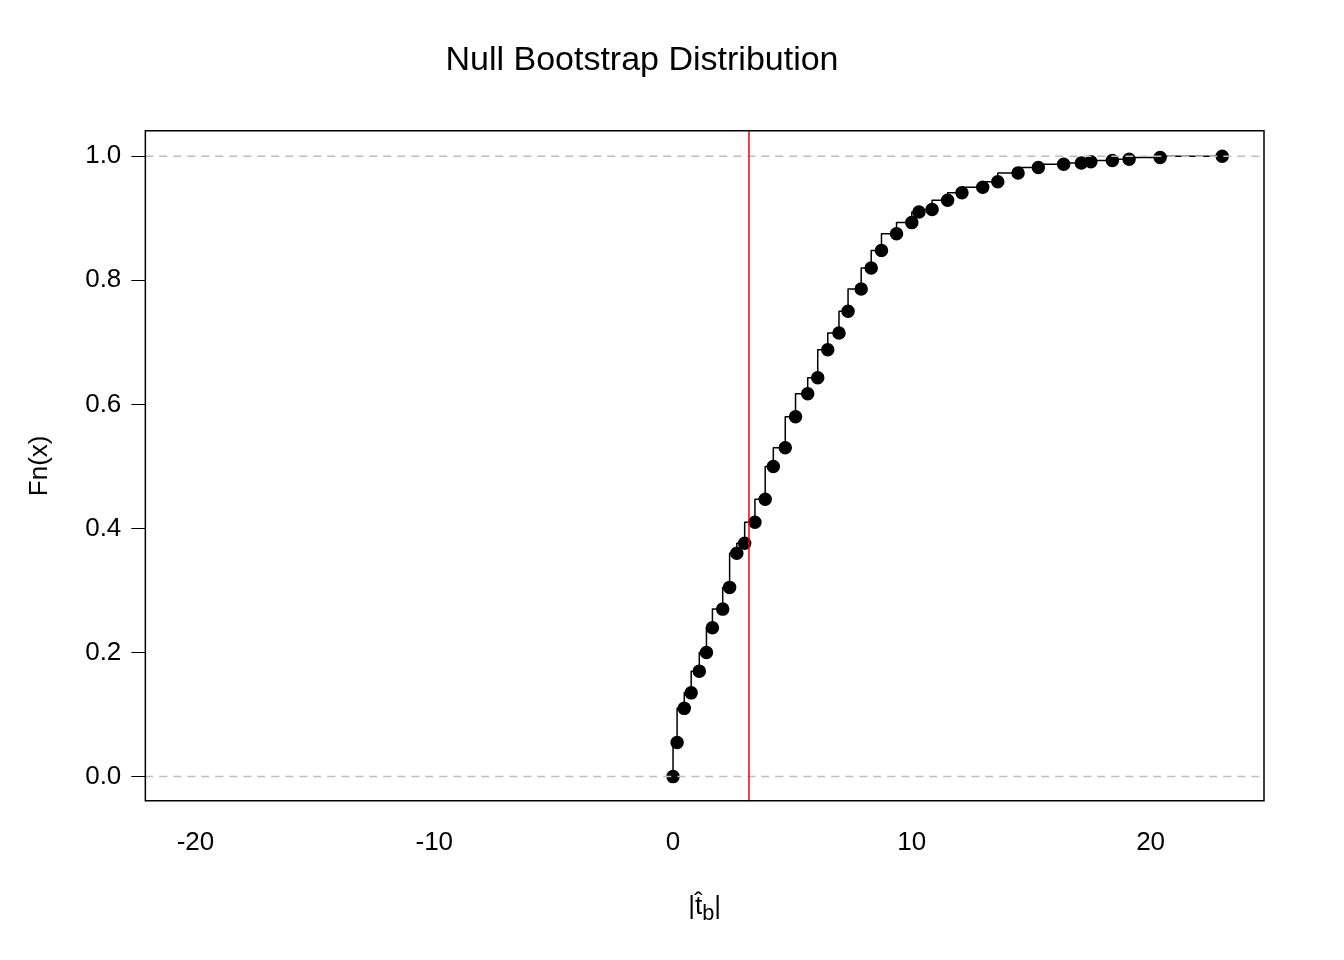 This screenshot has width=1344, height=960. I want to click on y-tick-label: 0.2, so click(103, 650).